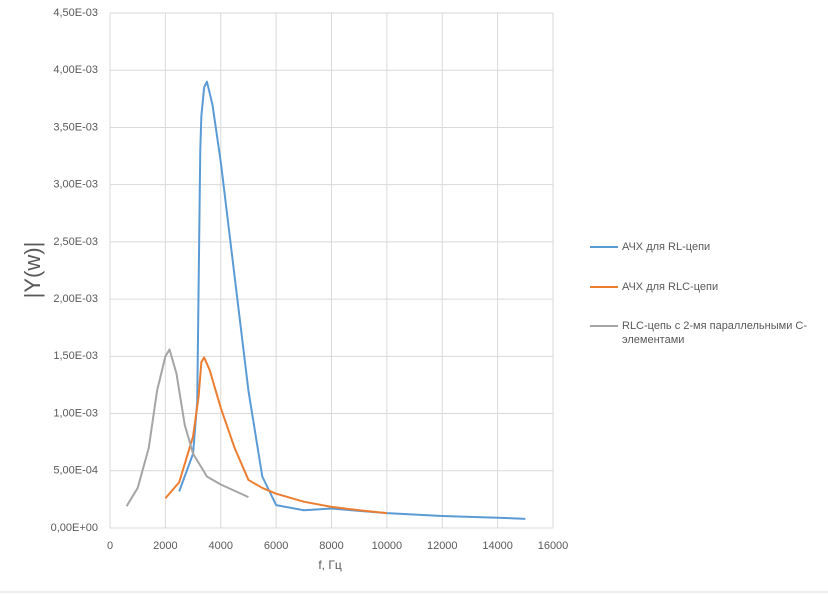  I want to click on x-tick-label: 0, so click(110, 546).